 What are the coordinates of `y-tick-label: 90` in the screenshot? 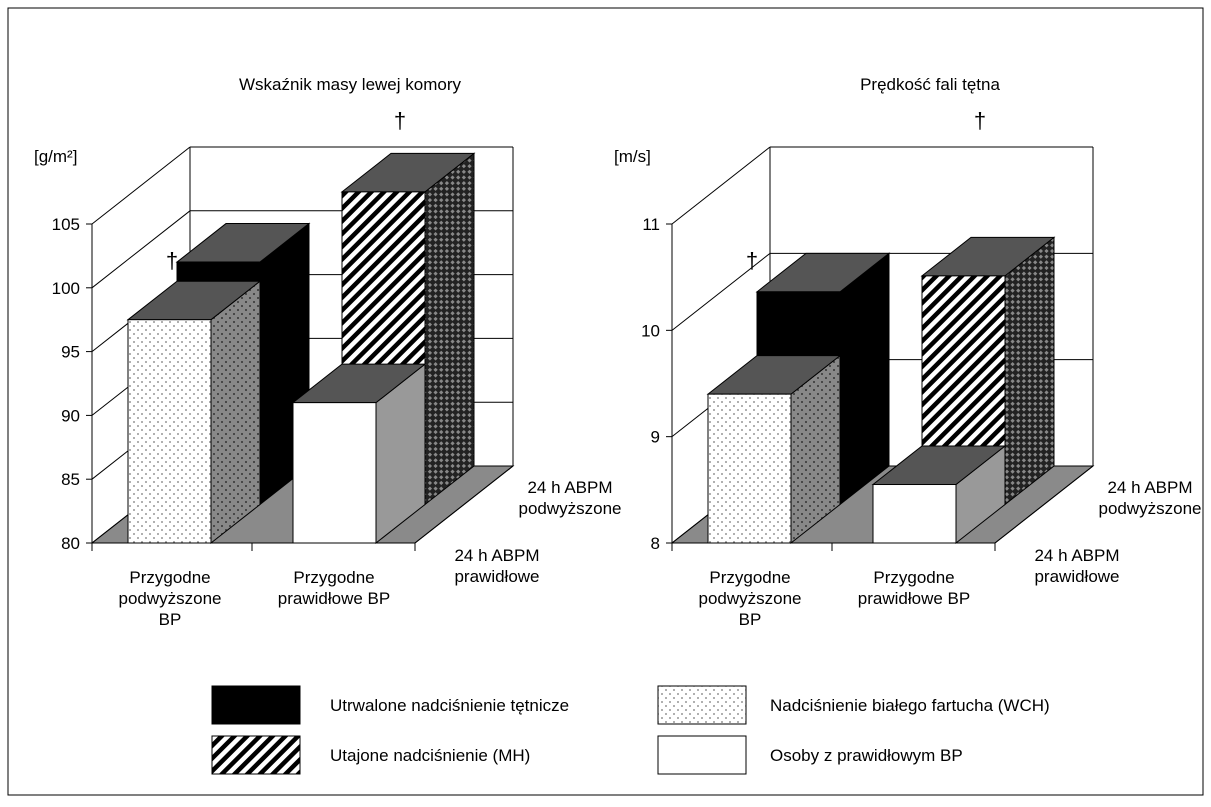 It's located at (70, 415).